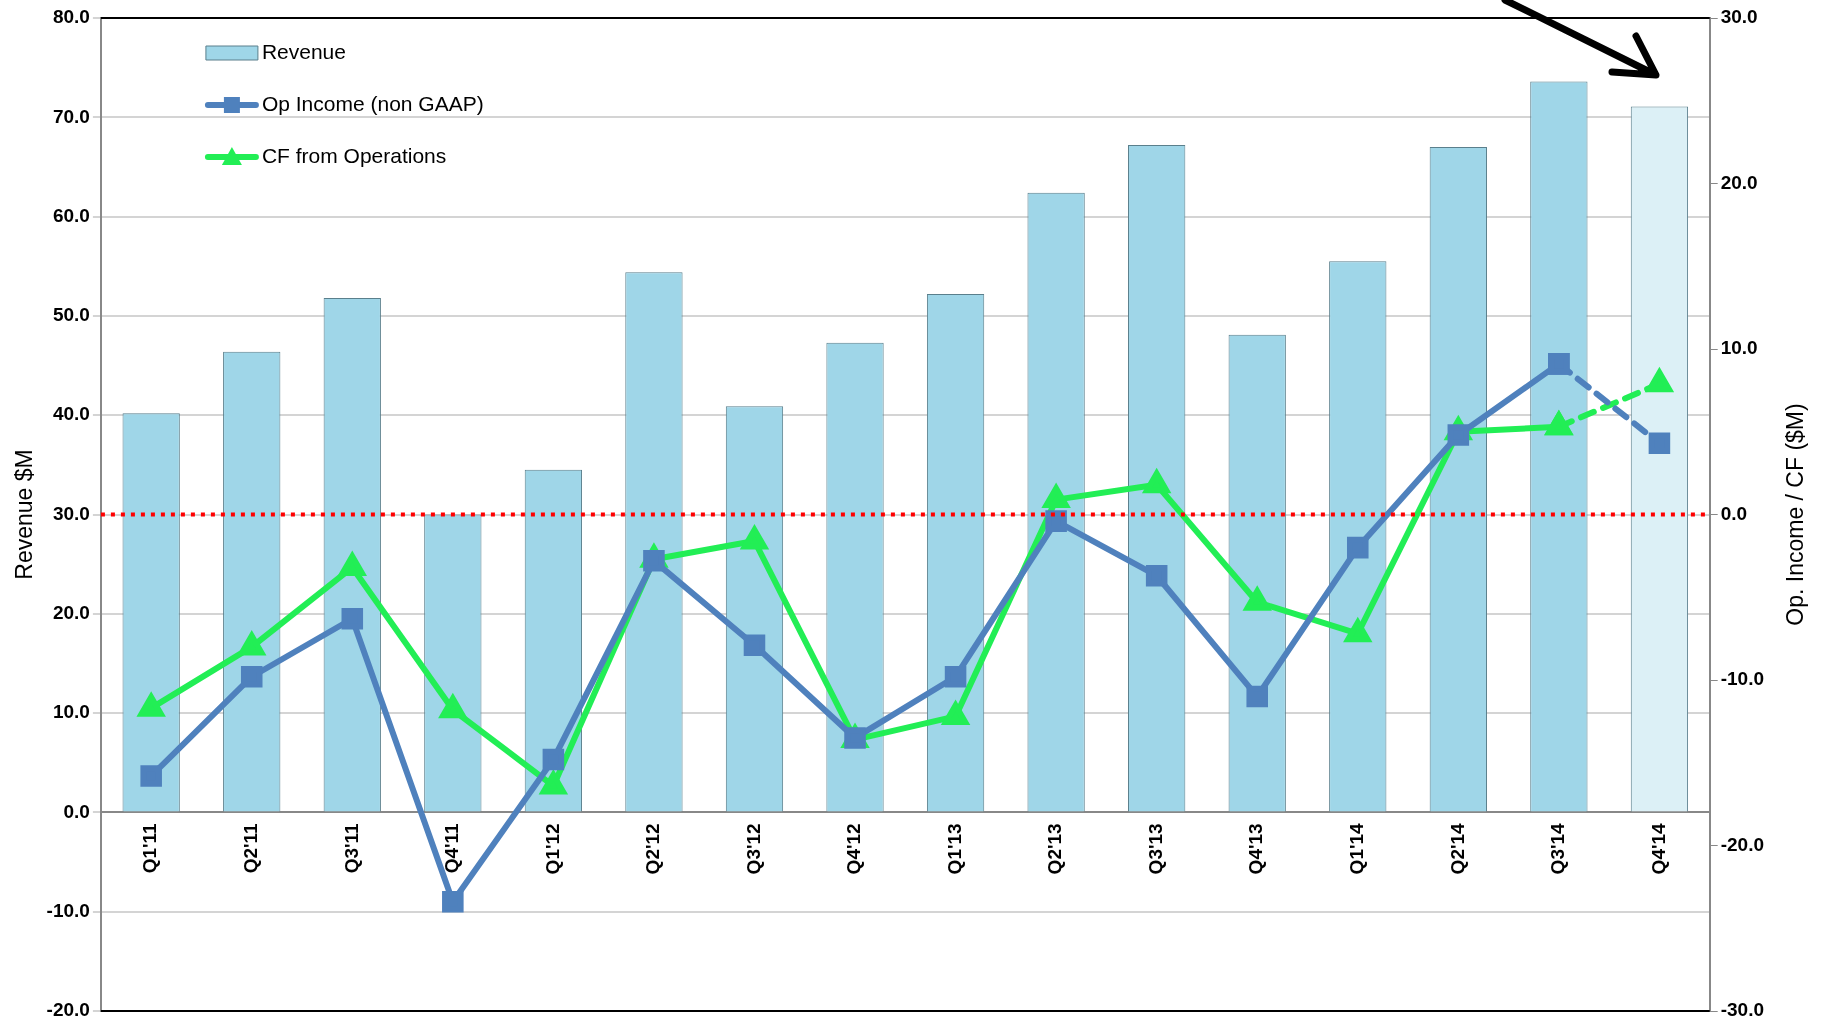 This screenshot has height=1028, width=1827. Describe the element at coordinates (954, 849) in the screenshot. I see `x-tick-label: Q1'13` at that location.